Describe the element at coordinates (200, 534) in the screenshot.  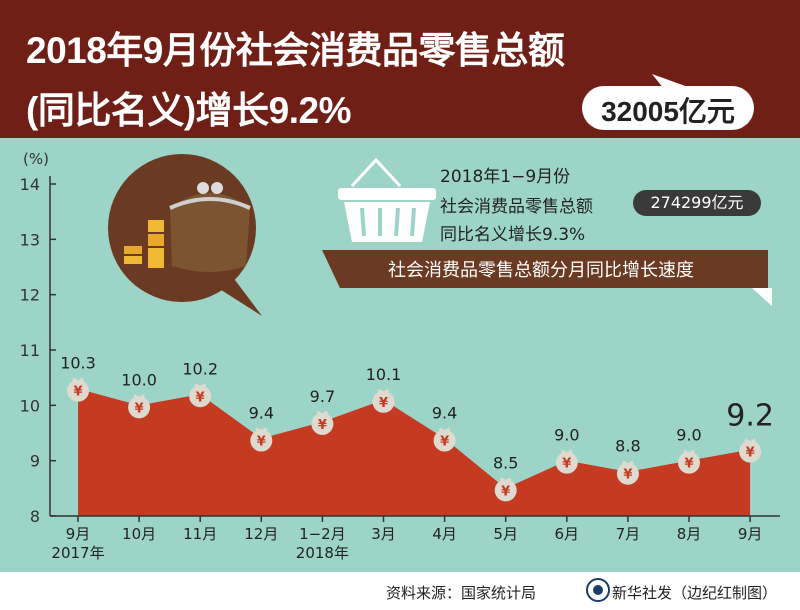
I see `x-tick-label: 11月` at that location.